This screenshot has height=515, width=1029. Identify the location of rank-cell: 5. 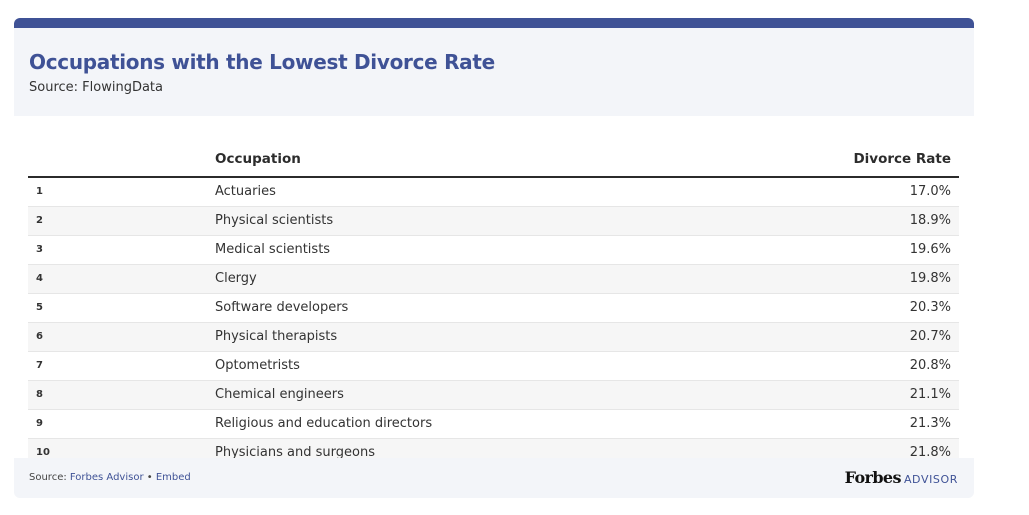
(39, 307).